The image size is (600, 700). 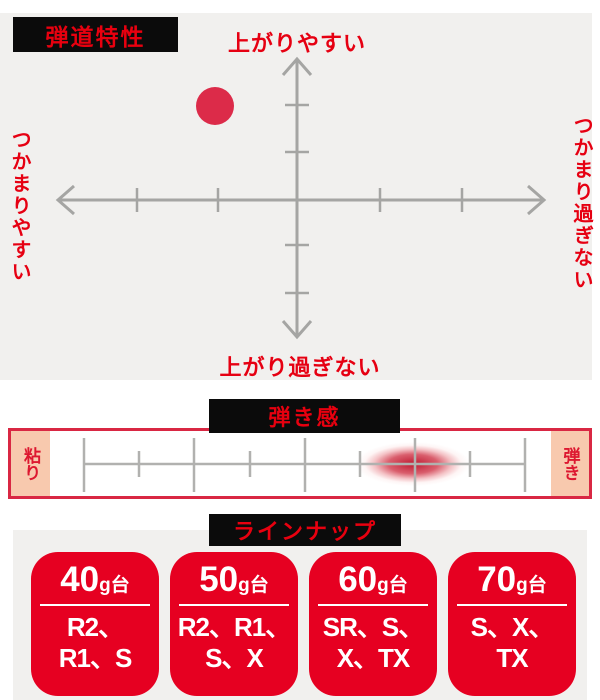 I want to click on trajectory-title-box: 弾道特性, so click(x=95, y=34).